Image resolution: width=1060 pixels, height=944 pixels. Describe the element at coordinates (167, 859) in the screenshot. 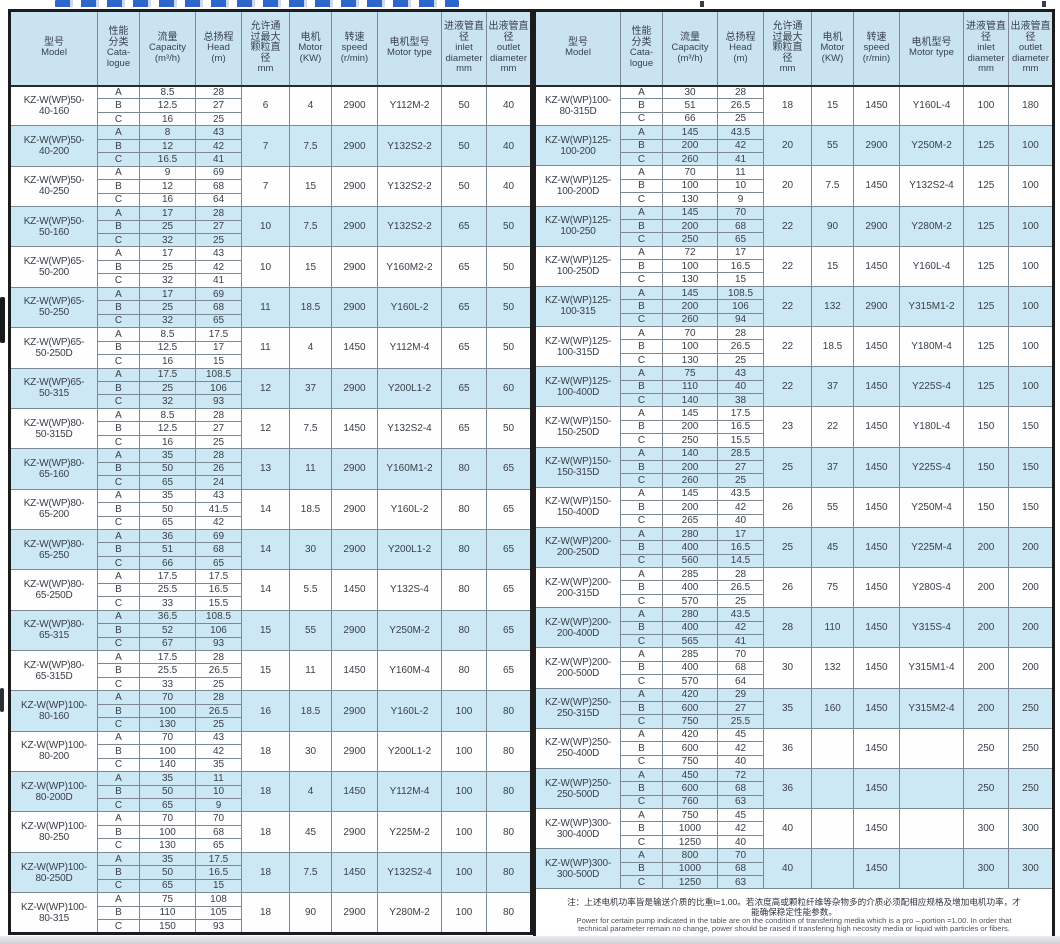

I see `capacity-cell: 35` at that location.